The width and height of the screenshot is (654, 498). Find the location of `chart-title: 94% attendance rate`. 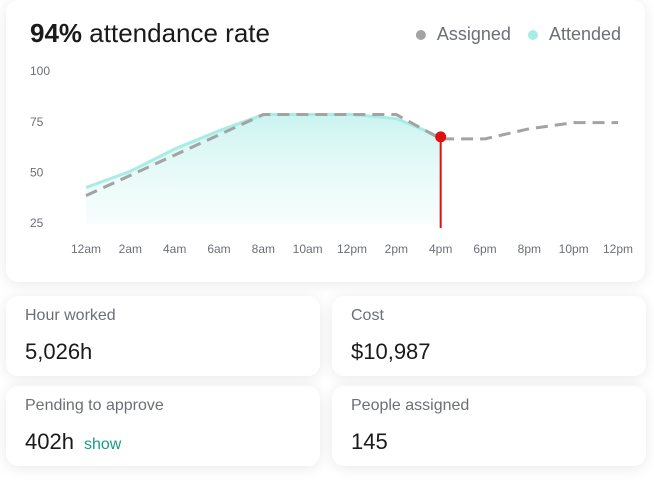

chart-title: 94% attendance rate is located at coordinates (150, 33).